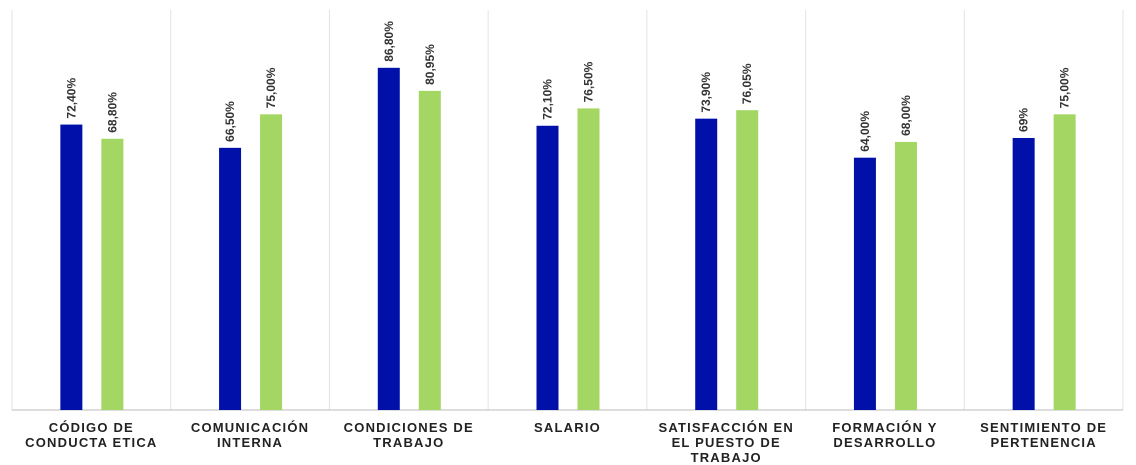 The height and width of the screenshot is (465, 1136). What do you see at coordinates (1044, 435) in the screenshot?
I see `x-tick-label: SENTIMIENTO DE PERTENENCIA` at bounding box center [1044, 435].